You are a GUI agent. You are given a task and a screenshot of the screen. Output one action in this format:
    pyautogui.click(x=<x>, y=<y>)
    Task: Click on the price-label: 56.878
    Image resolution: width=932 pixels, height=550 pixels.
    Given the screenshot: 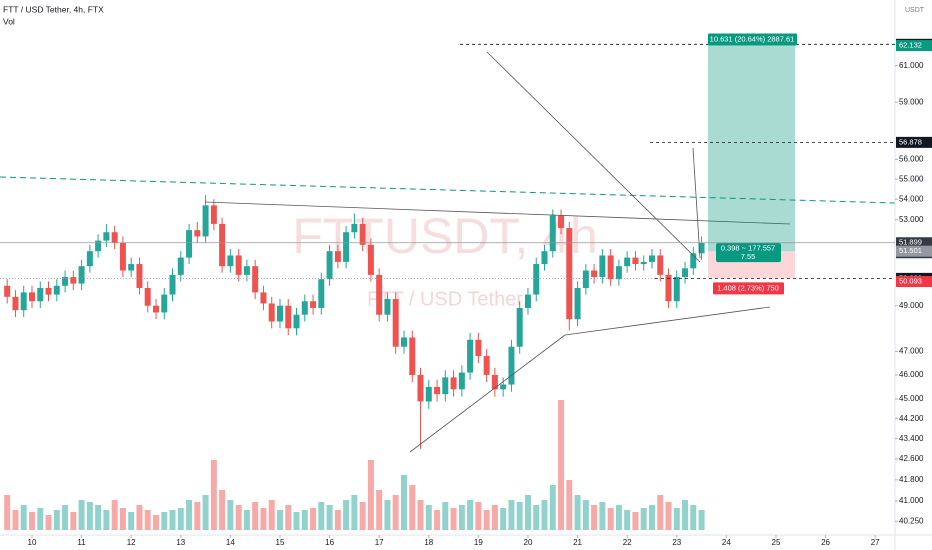 What is the action you would take?
    pyautogui.click(x=910, y=141)
    